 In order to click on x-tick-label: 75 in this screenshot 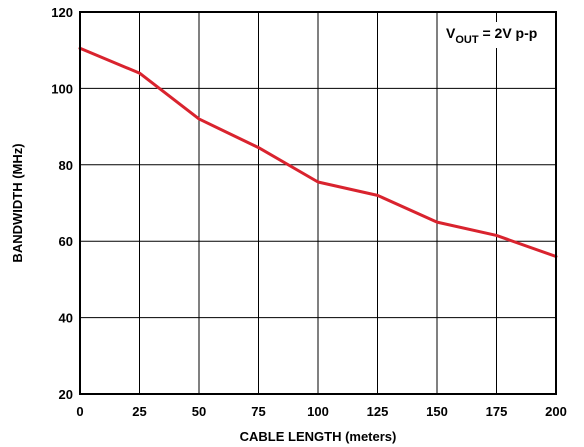, I will do `click(258, 411)`.